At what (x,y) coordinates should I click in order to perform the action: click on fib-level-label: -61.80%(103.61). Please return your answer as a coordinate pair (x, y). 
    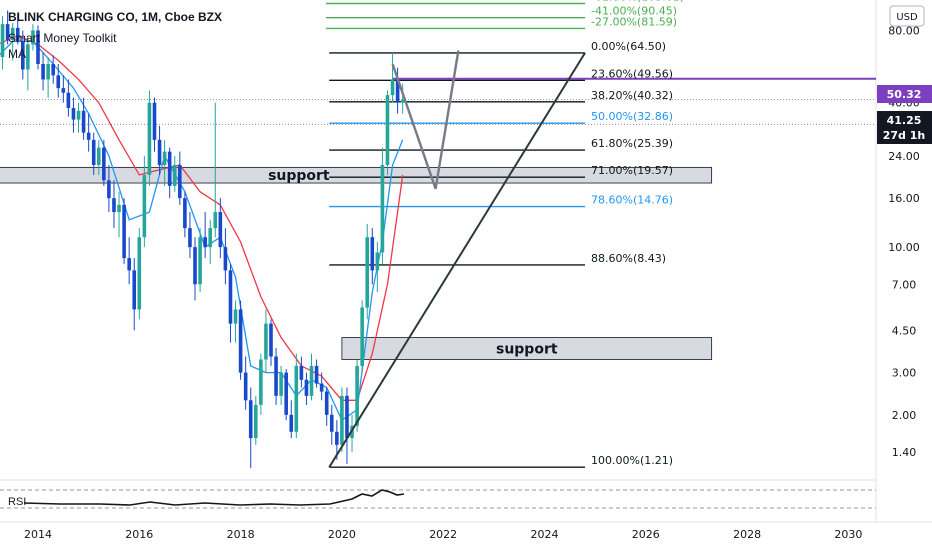
    Looking at the image, I should click on (637, 2).